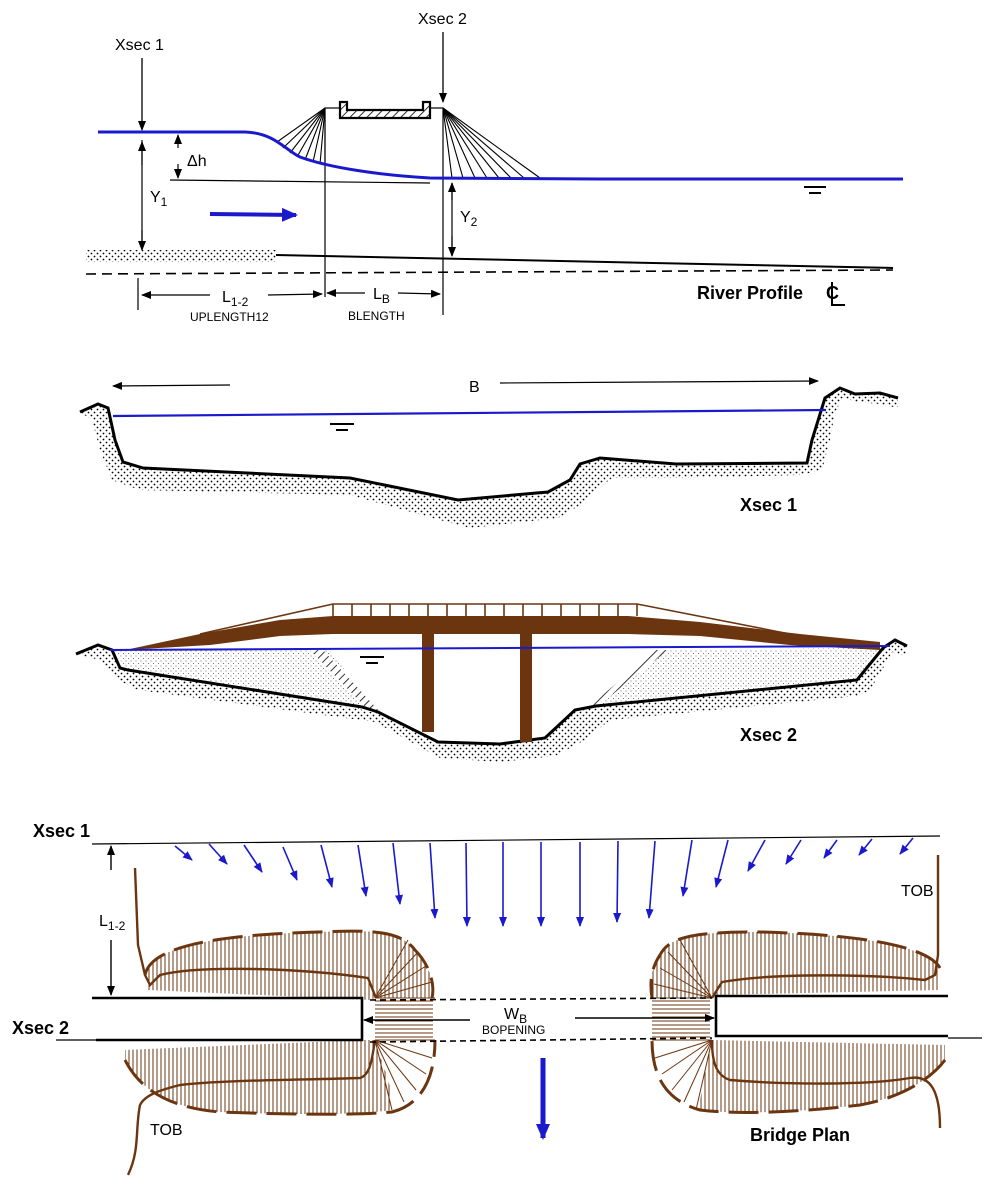  Describe the element at coordinates (295, 294) in the screenshot. I see `l12-arrow-right` at that location.